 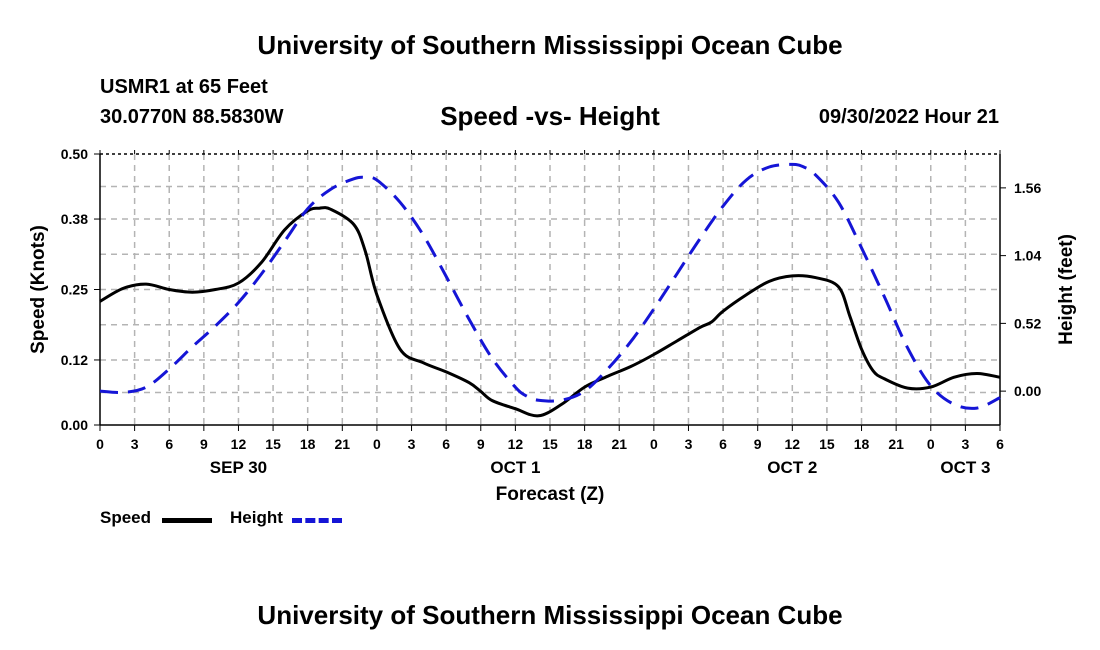 What do you see at coordinates (74, 219) in the screenshot?
I see `y-tick-label: 0.38` at bounding box center [74, 219].